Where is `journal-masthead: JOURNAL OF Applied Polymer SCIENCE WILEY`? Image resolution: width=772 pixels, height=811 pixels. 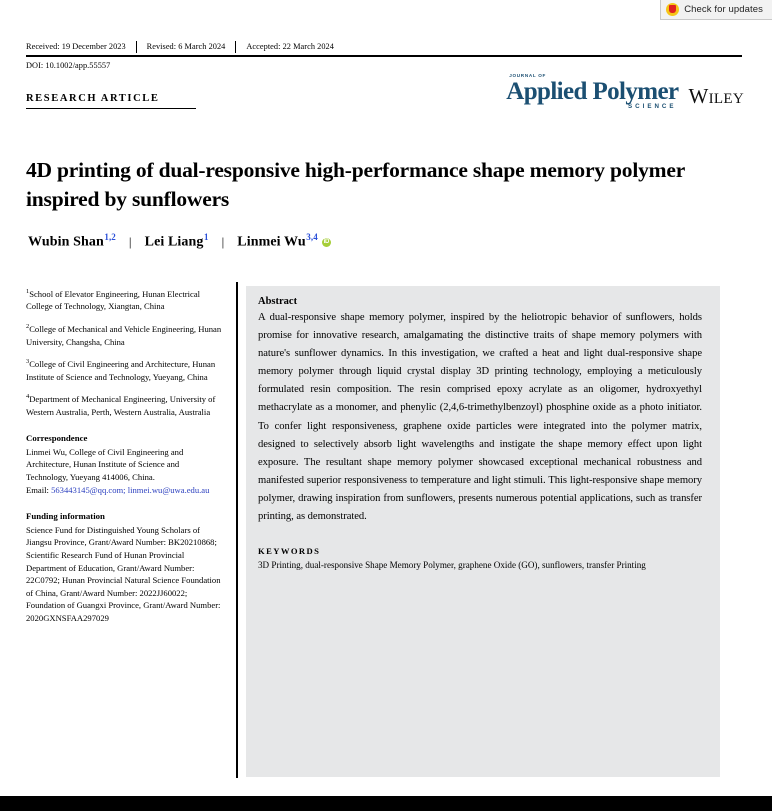
journal-masthead: JOURNAL OF Applied Polymer SCIENCE WILEY is located at coordinates (625, 92).